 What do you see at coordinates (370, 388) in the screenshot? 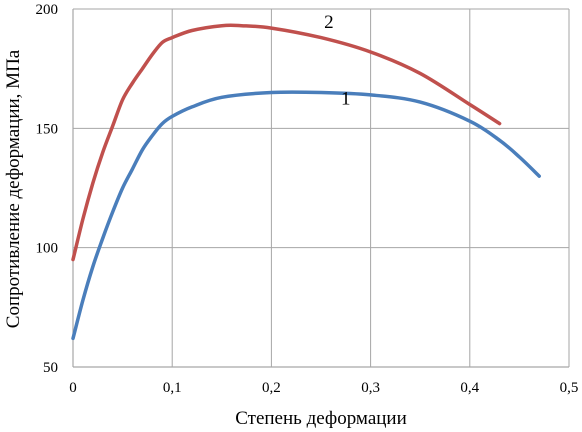
I see `x-tick-label: 0,3` at bounding box center [370, 388].